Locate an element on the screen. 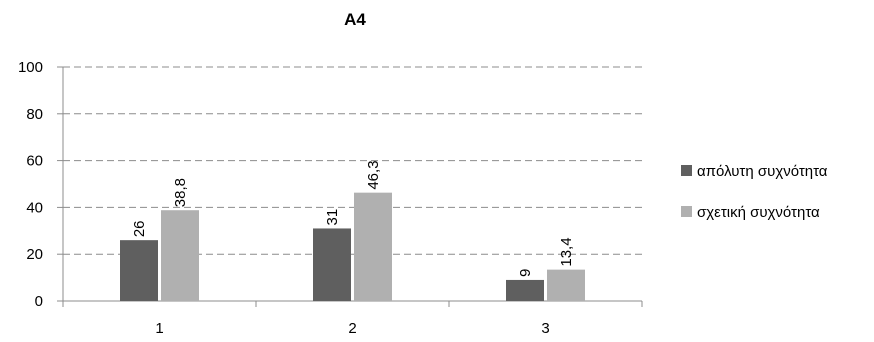 The height and width of the screenshot is (342, 874). y-tick-label: 100 is located at coordinates (30, 67).